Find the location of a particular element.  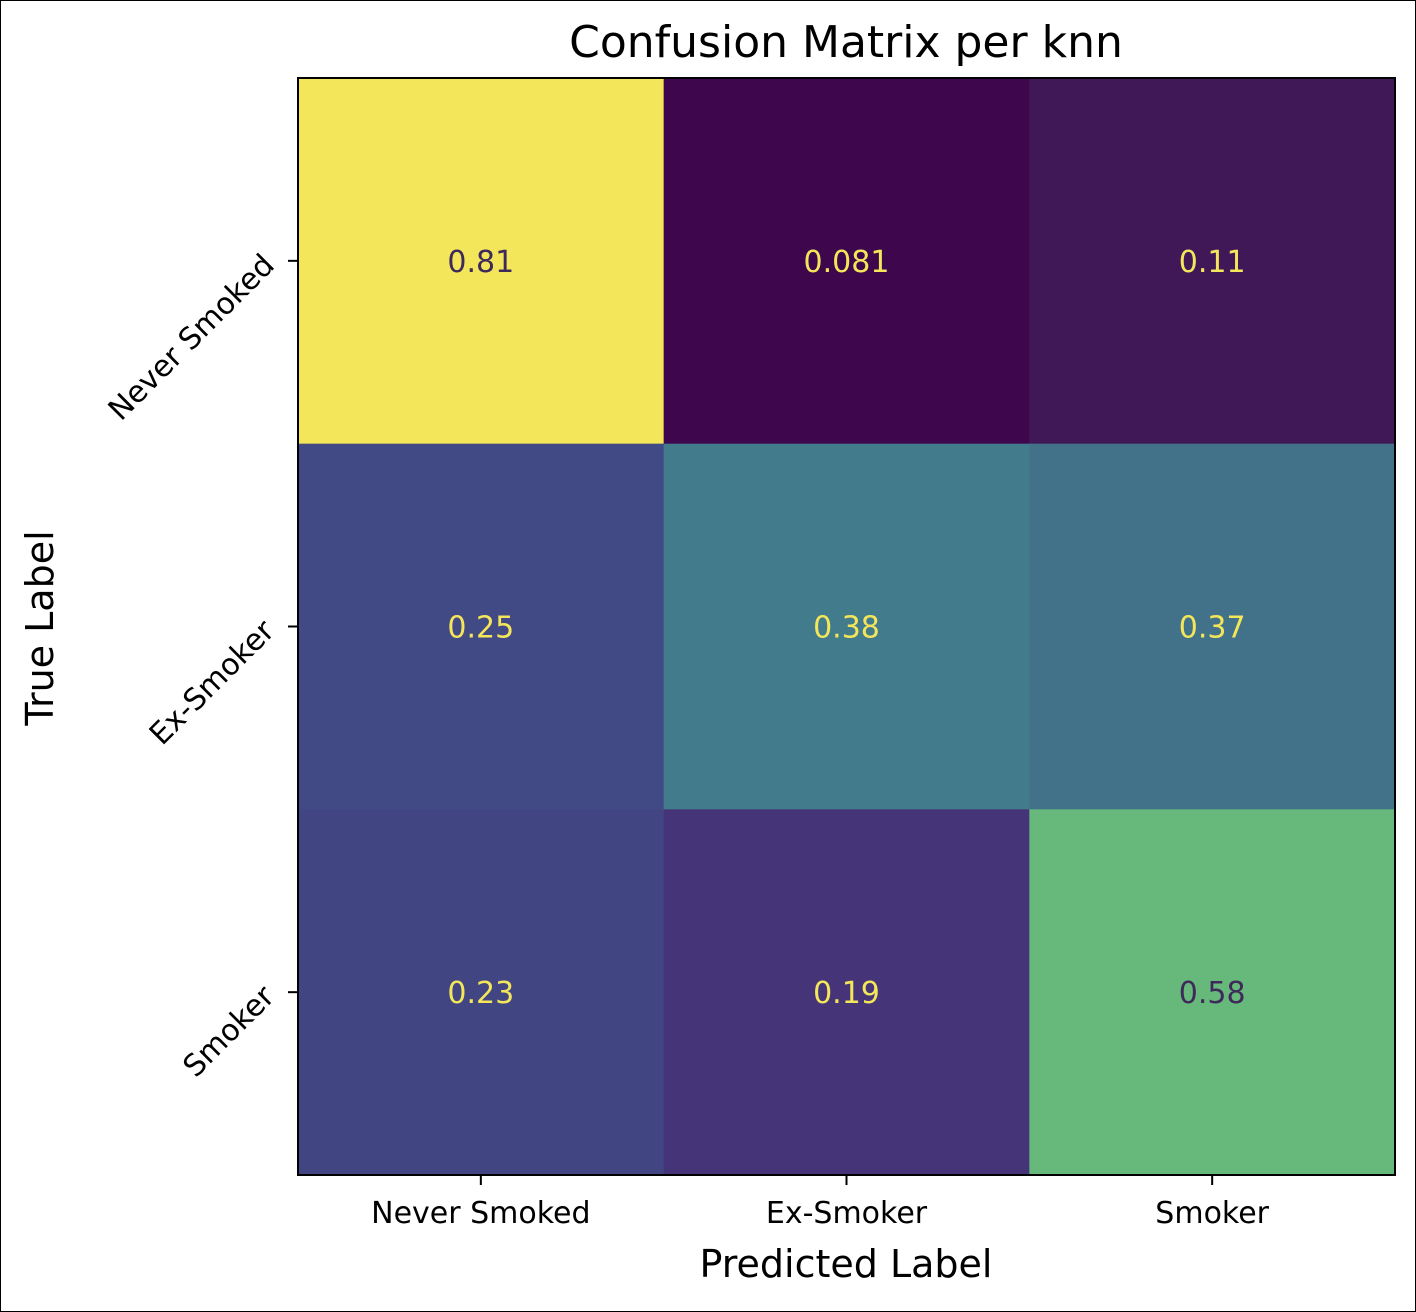

cell-value-label: 0.25 is located at coordinates (480, 628).